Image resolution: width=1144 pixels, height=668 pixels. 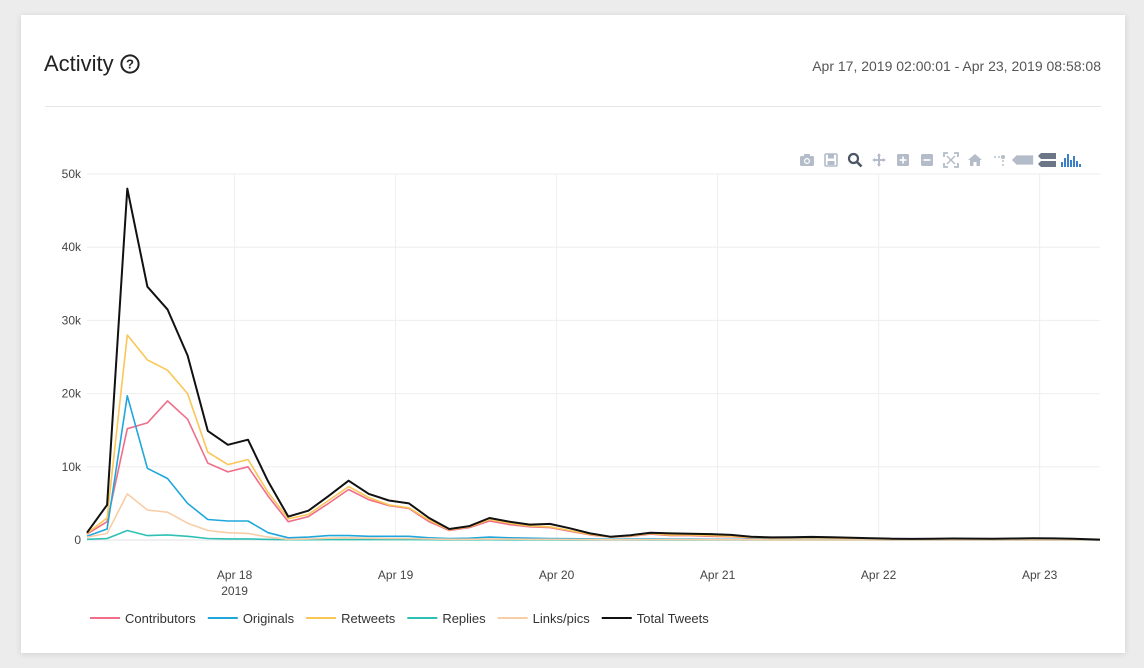 I want to click on x-tick-label: Apr 18, so click(x=235, y=575).